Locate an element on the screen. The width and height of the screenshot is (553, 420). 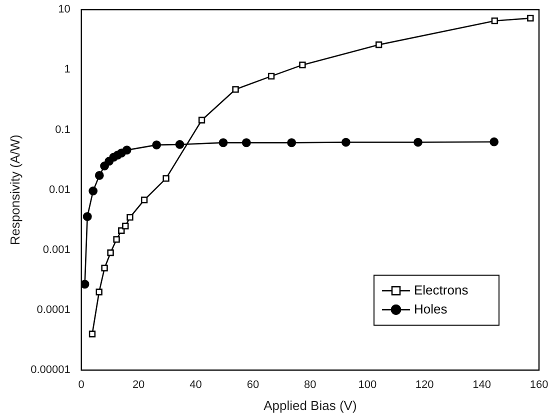
y-axis-title: Responsivity (A/W) is located at coordinates (14, 190).